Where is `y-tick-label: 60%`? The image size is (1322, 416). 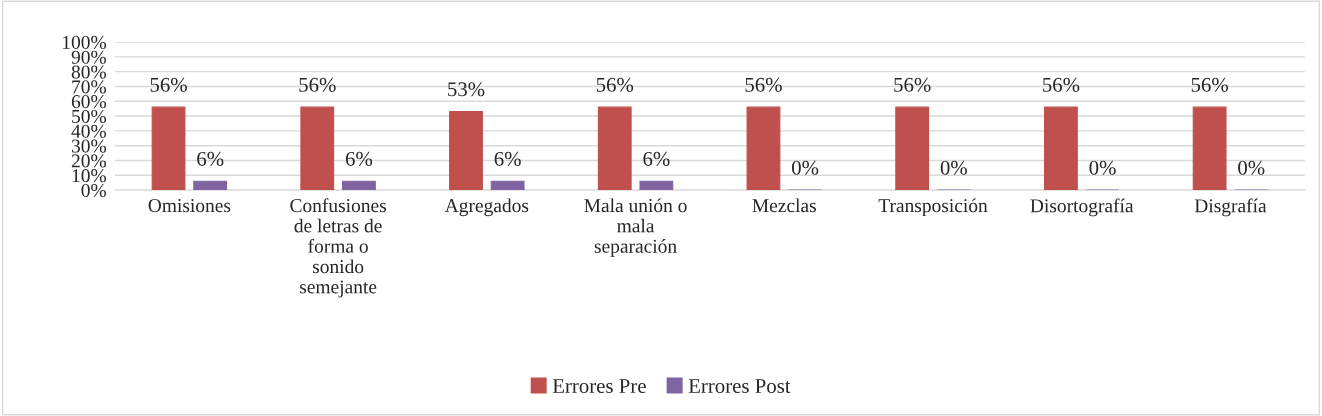
y-tick-label: 60% is located at coordinates (89, 102).